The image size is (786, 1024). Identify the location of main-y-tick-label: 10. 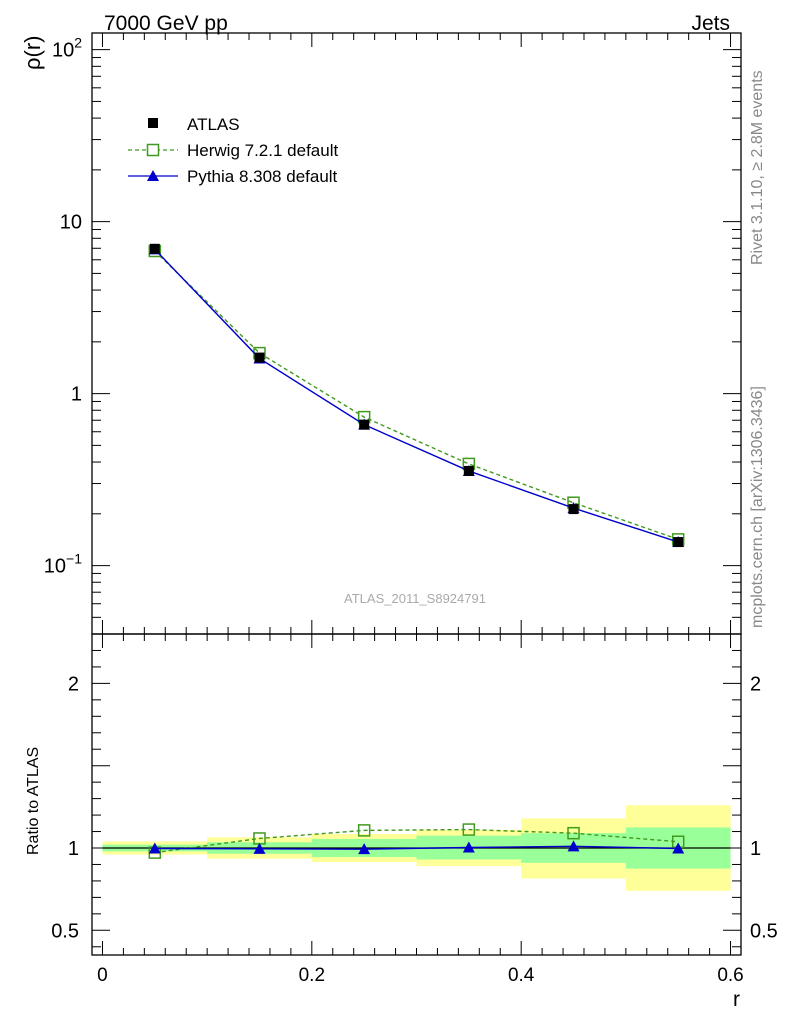
(71, 223).